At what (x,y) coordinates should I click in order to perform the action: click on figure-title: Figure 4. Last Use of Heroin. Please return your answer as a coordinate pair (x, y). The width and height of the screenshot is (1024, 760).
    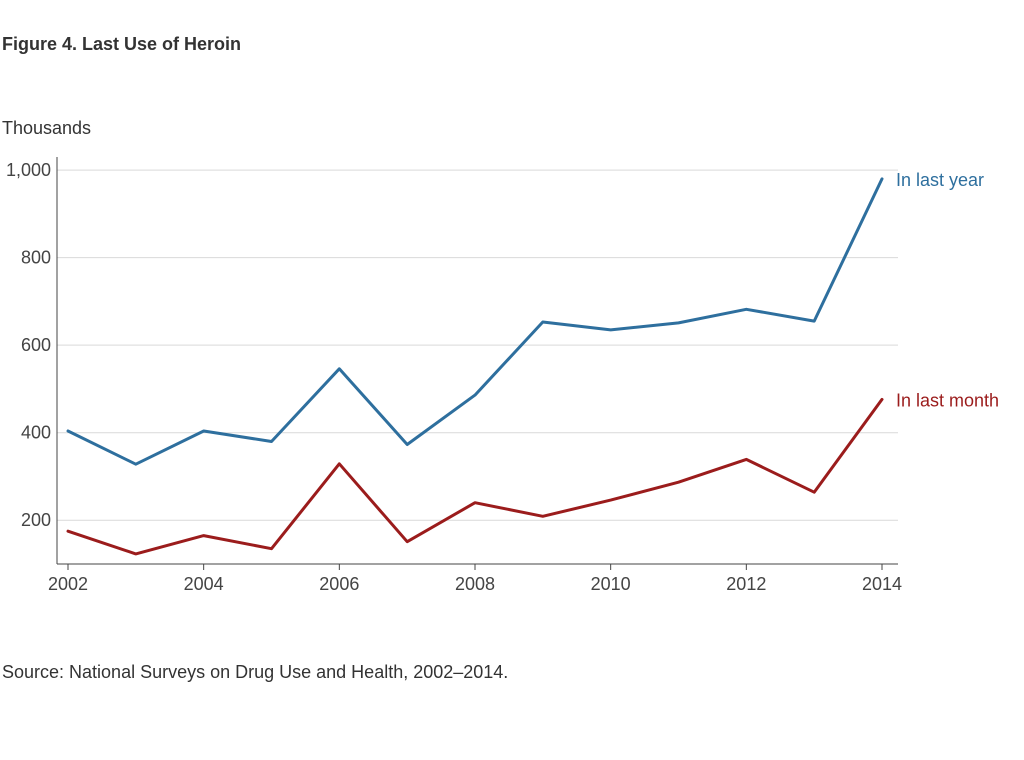
    Looking at the image, I should click on (122, 44).